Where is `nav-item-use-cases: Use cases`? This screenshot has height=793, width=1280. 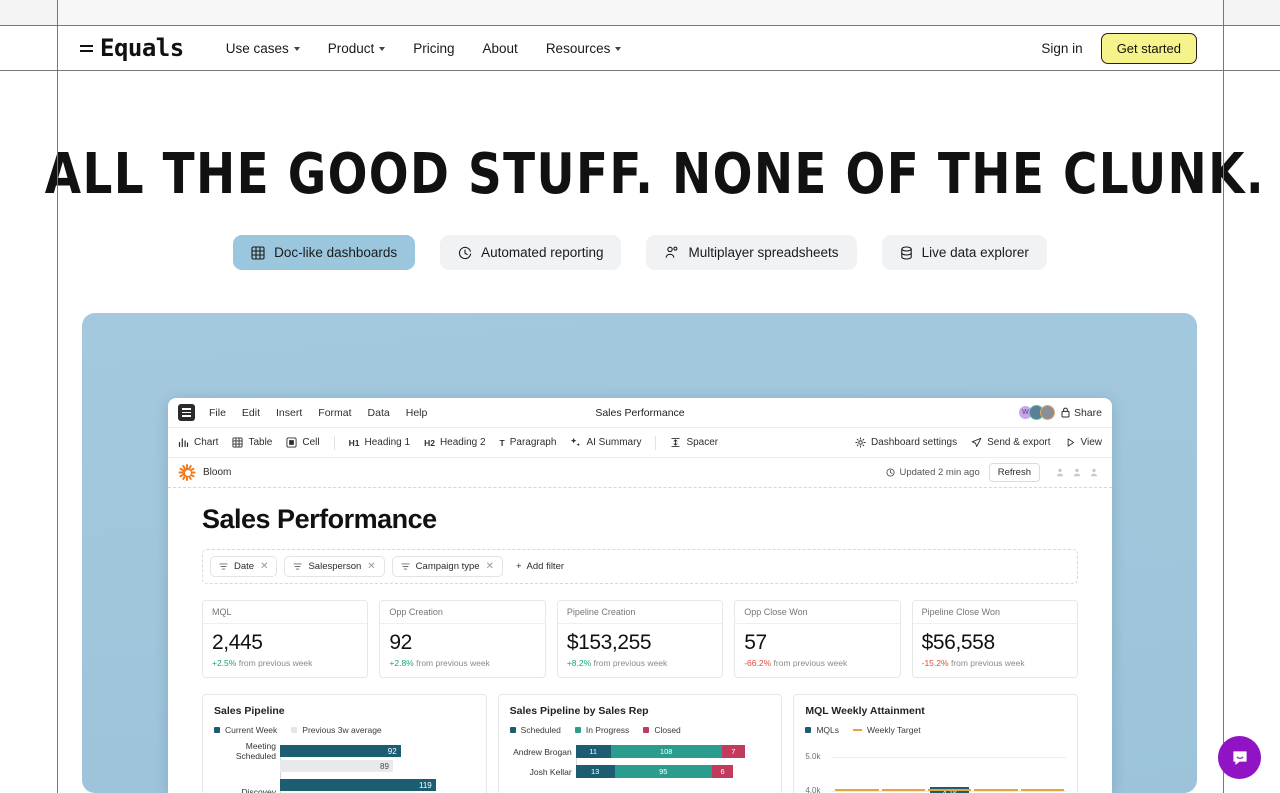
nav-item-use-cases: Use cases is located at coordinates (263, 48).